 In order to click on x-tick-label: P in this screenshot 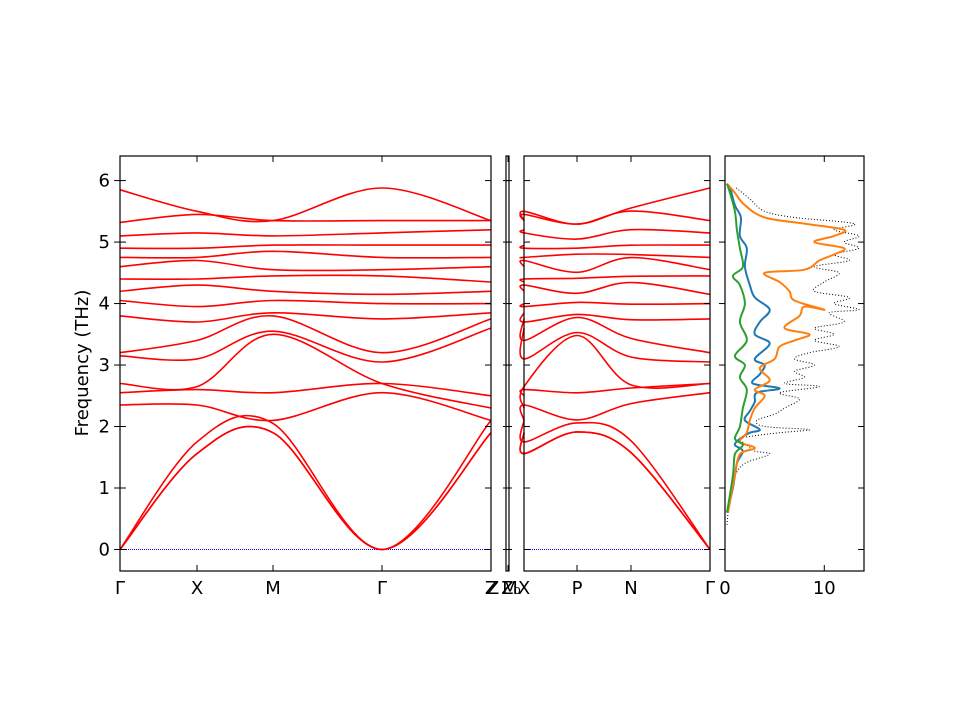, I will do `click(577, 588)`.